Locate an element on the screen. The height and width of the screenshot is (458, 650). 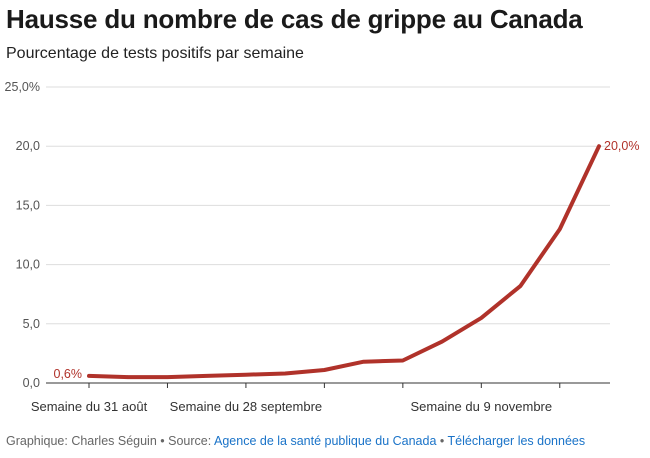
y-tick-label: 10,0 is located at coordinates (28, 265).